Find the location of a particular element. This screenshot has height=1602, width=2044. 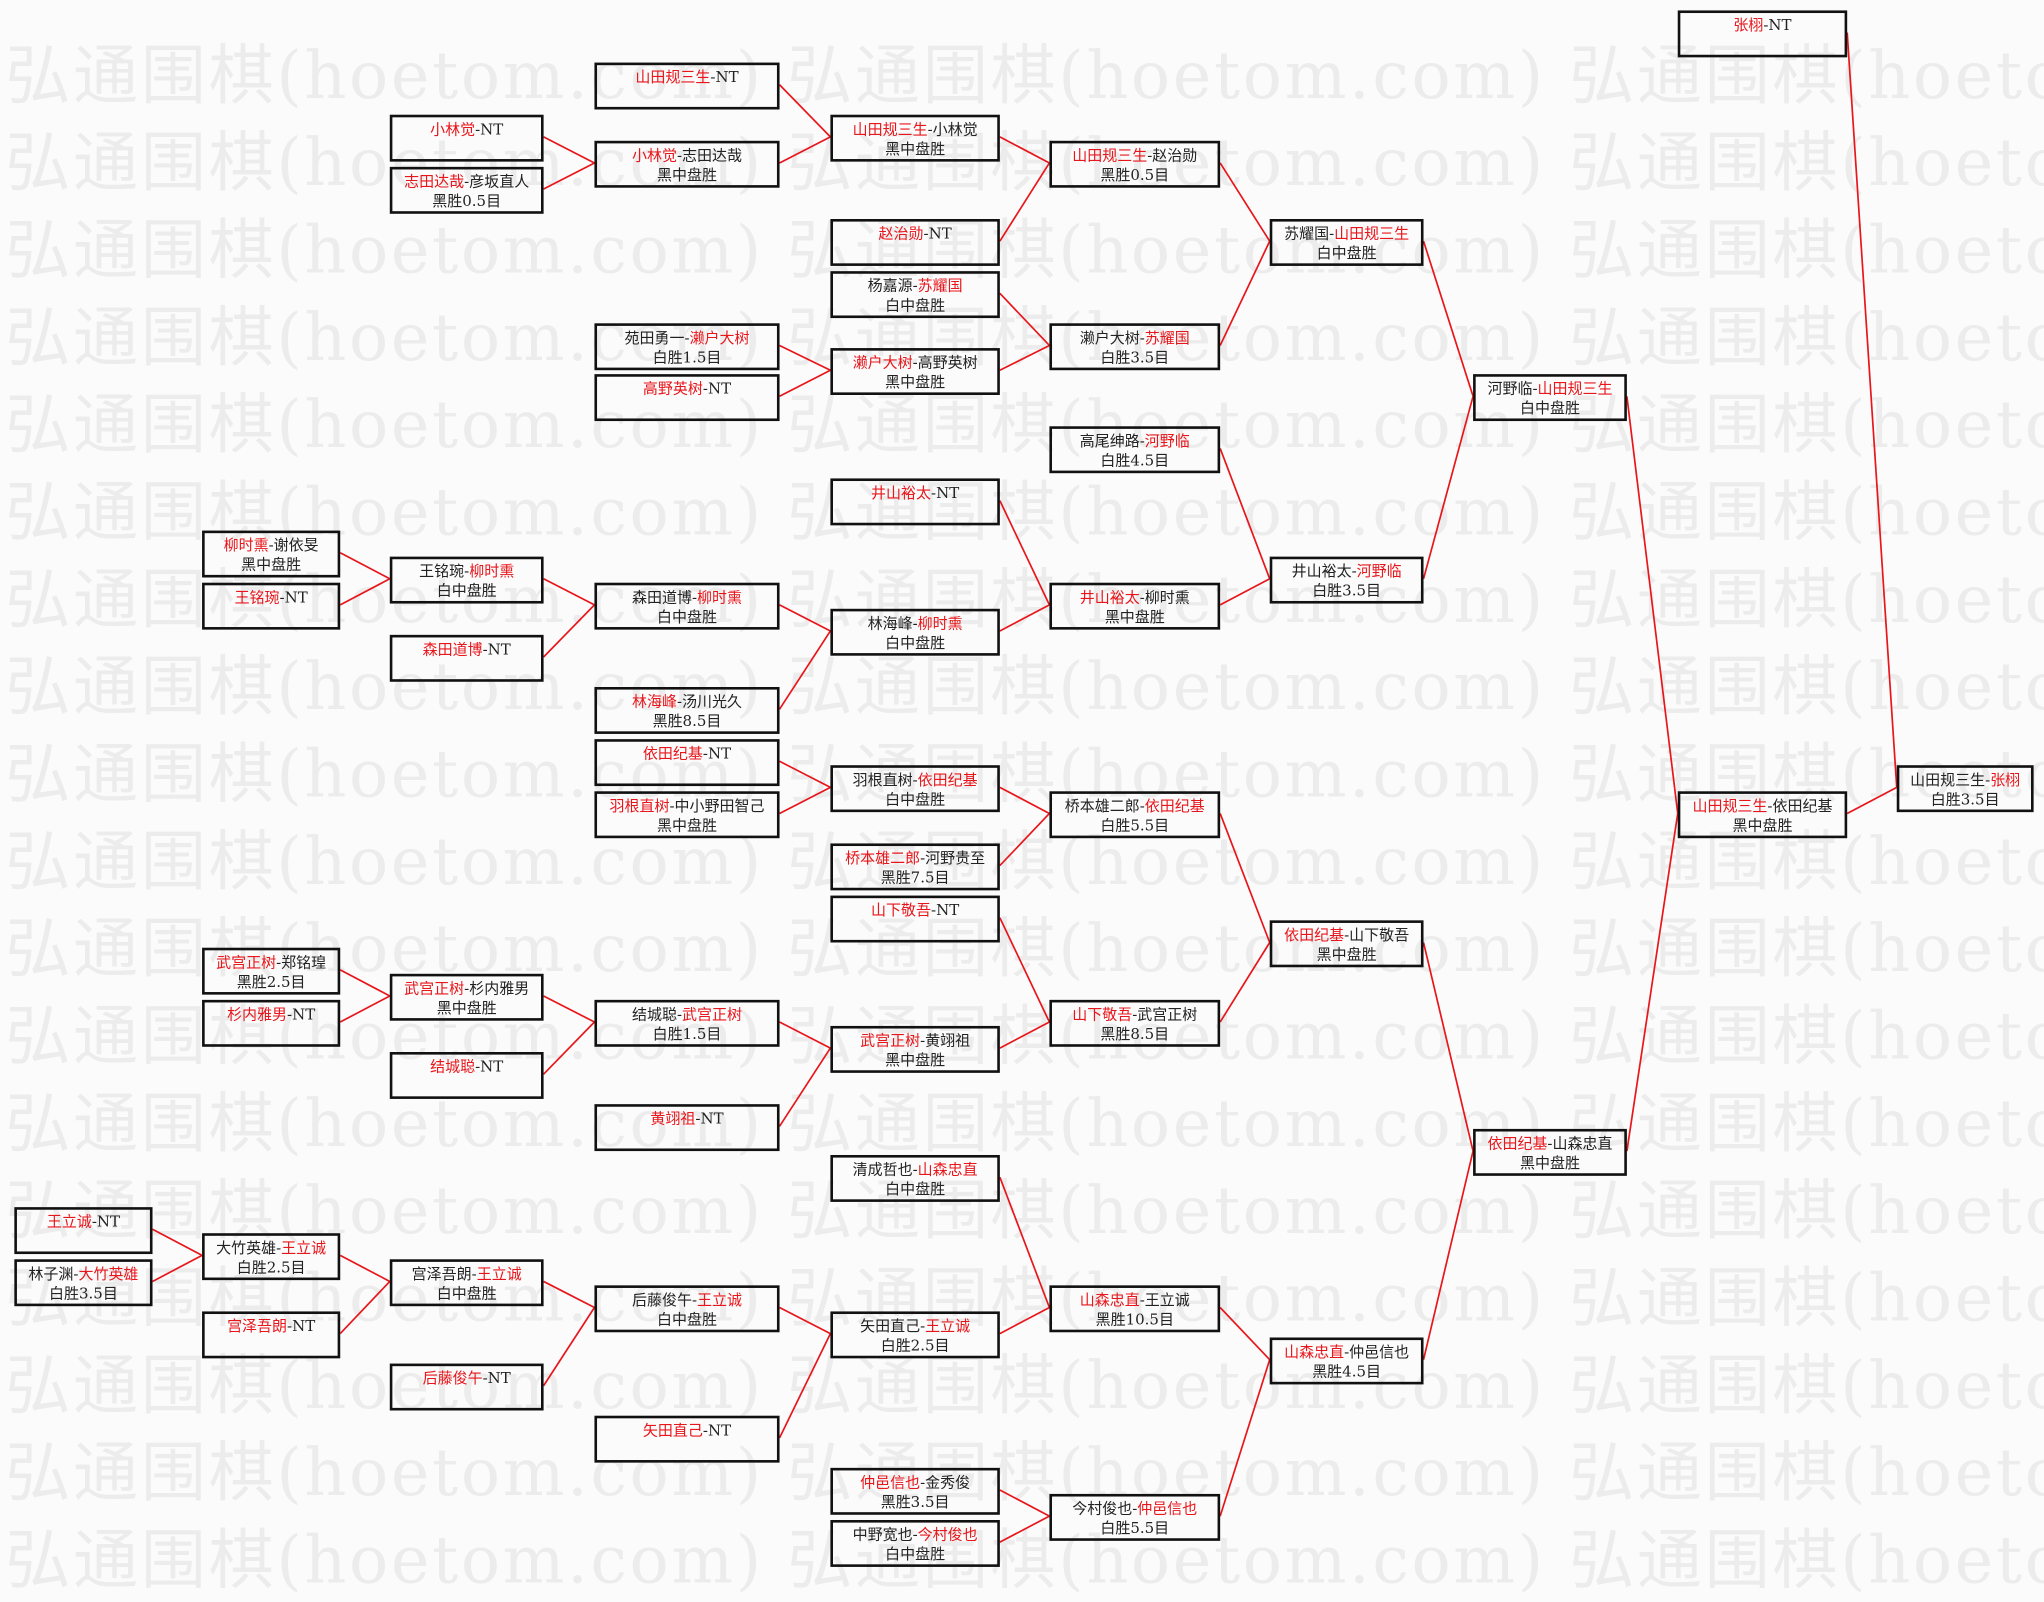

match-players: 中野宽也-今村俊也 is located at coordinates (915, 1535).